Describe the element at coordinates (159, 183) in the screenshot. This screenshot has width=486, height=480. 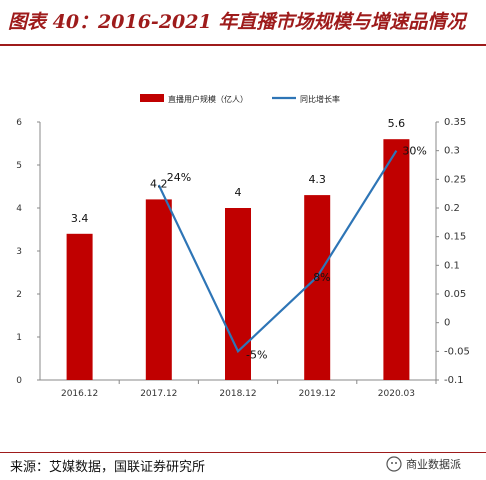
I see `bar-value-label: 4.2` at that location.